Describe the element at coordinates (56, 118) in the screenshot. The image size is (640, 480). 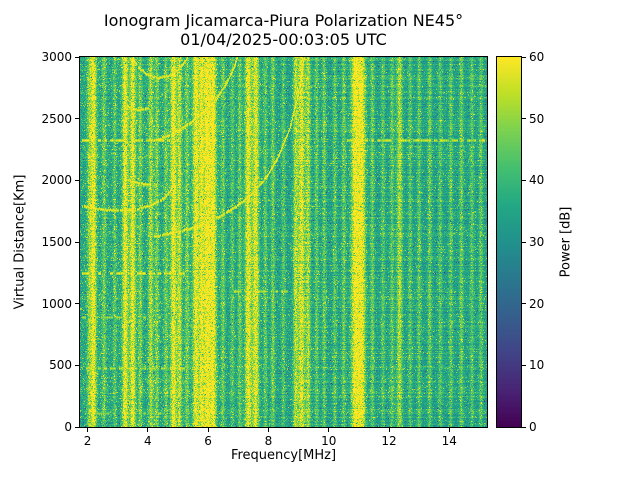
I see `y-tick-label: 2500` at that location.